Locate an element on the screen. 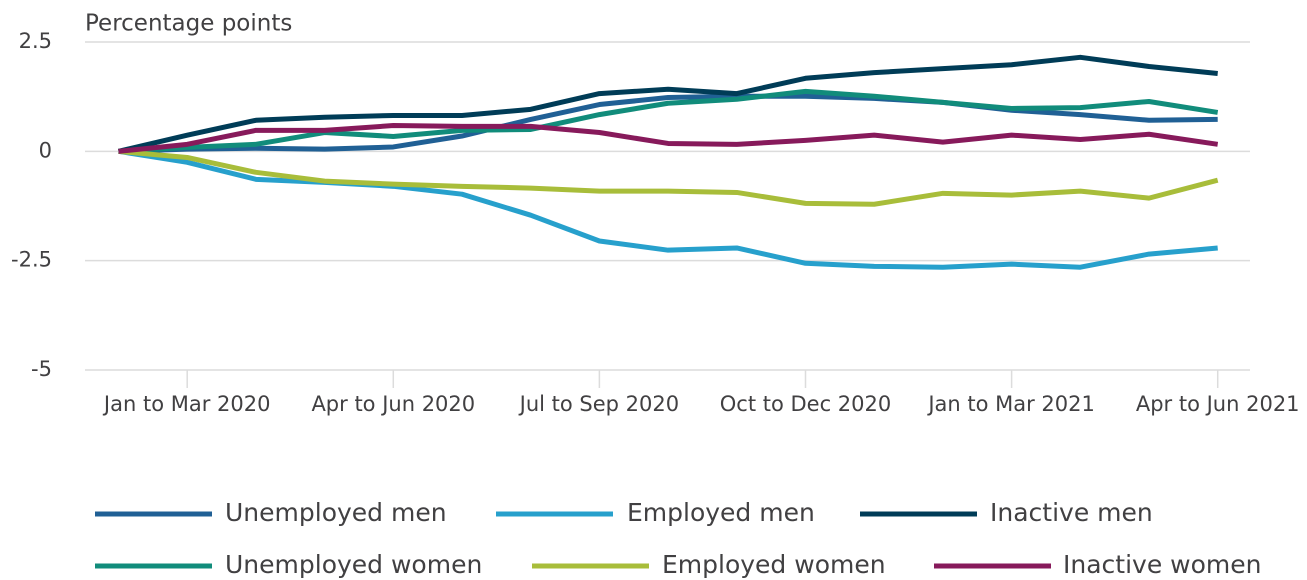  legend-label: Unemployed men is located at coordinates (336, 512).